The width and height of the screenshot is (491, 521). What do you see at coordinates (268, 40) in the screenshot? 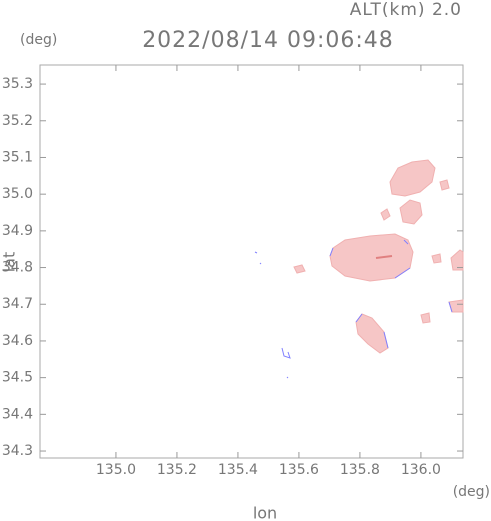
I see `chart-title: 2022/08/14 09:06:48` at bounding box center [268, 40].